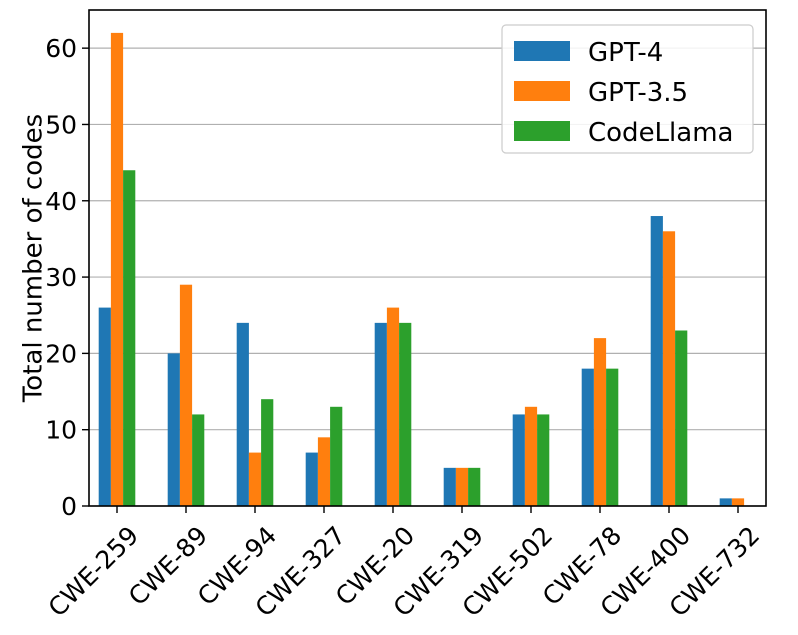 The width and height of the screenshot is (798, 635). I want to click on legend-label: GPT-3.5, so click(638, 93).